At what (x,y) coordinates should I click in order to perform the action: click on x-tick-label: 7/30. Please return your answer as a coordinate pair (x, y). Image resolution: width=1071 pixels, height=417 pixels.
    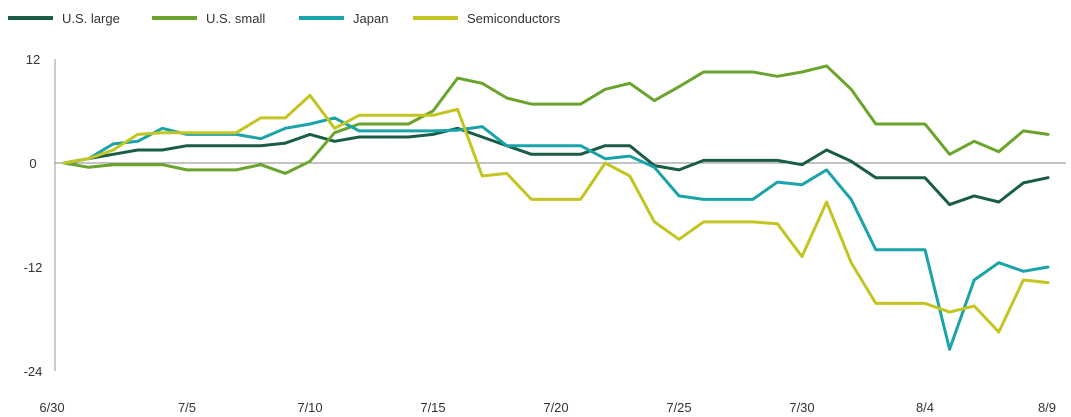
    Looking at the image, I should click on (801, 407).